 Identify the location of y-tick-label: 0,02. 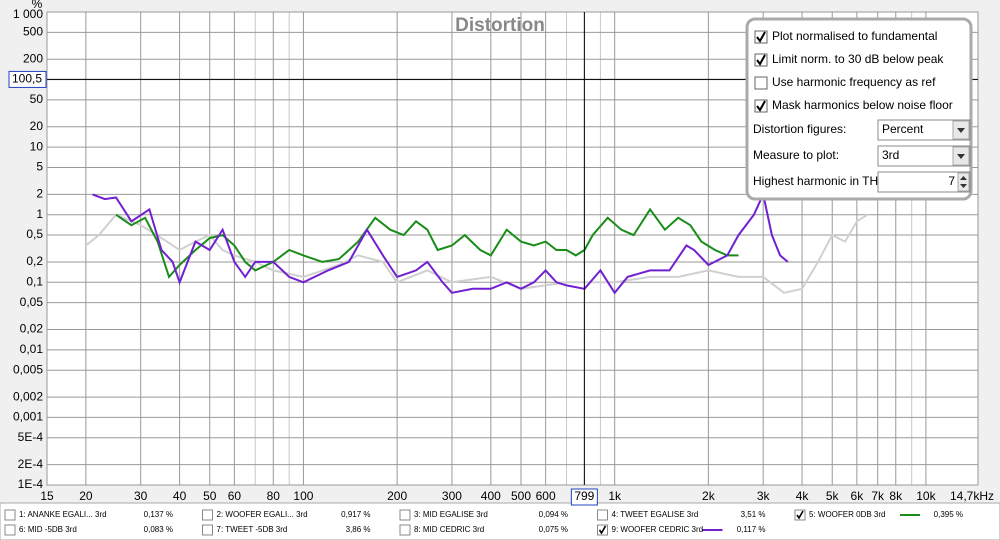
(32, 329).